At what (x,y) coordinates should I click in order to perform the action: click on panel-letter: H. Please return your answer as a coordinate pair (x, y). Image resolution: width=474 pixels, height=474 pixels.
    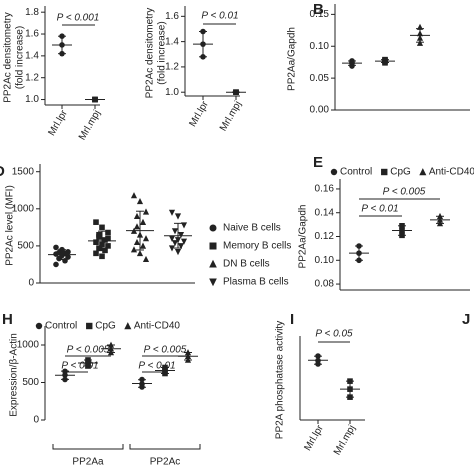
    Looking at the image, I should click on (7, 319).